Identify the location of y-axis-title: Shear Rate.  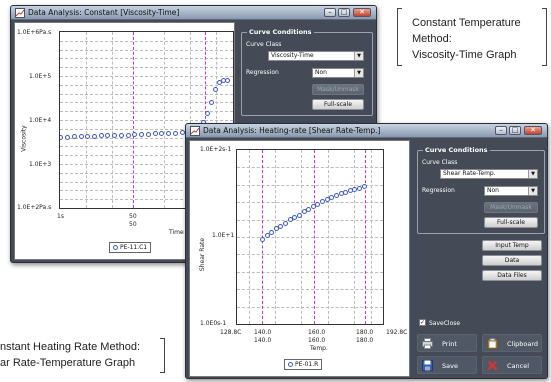
(203, 254).